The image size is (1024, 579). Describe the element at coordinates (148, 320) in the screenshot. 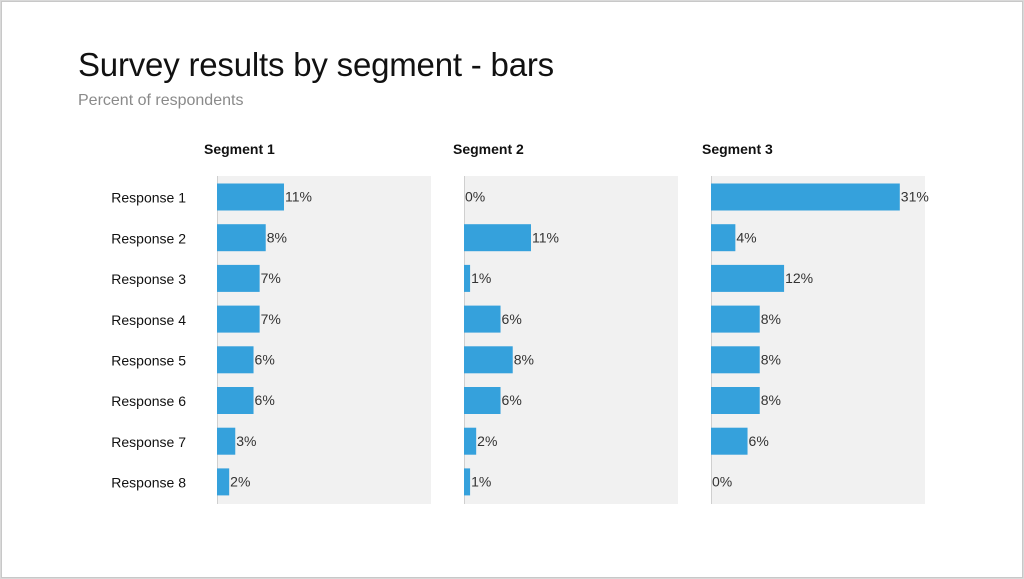

I see `response-label: Response 4` at that location.